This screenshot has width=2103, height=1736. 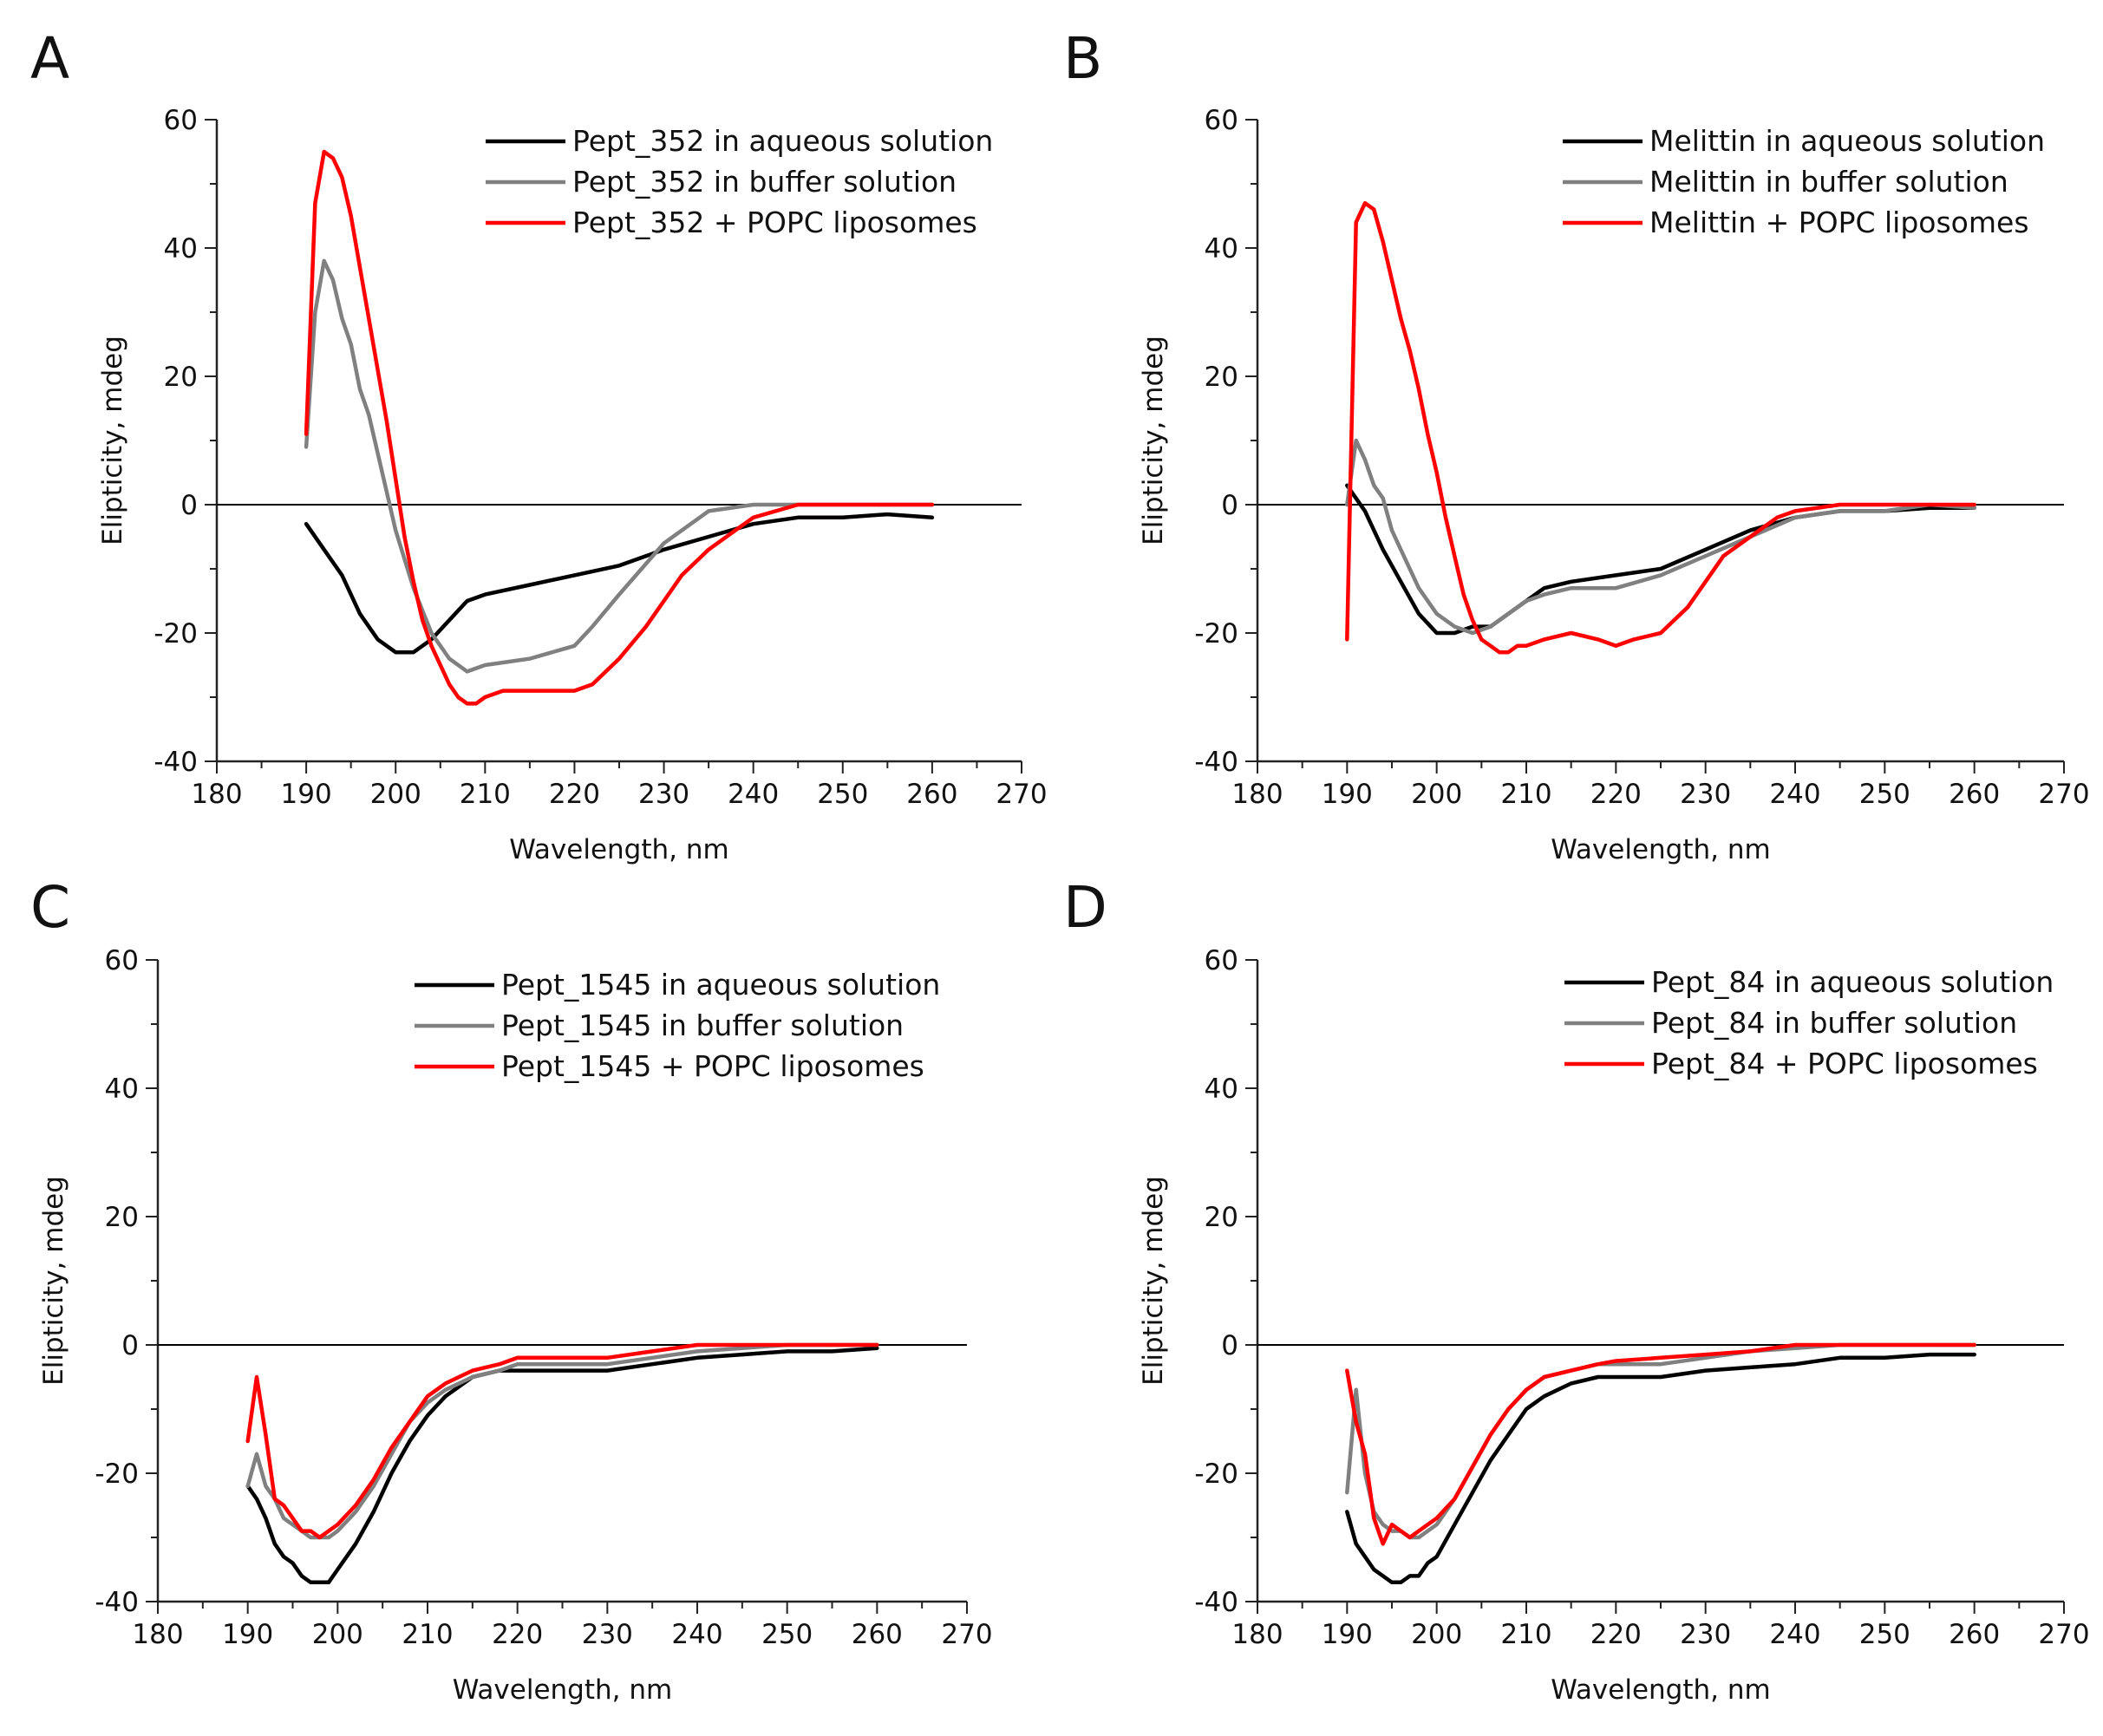 What do you see at coordinates (712, 1066) in the screenshot?
I see `legend-label-2: Pept_1545 + POPC liposomes` at bounding box center [712, 1066].